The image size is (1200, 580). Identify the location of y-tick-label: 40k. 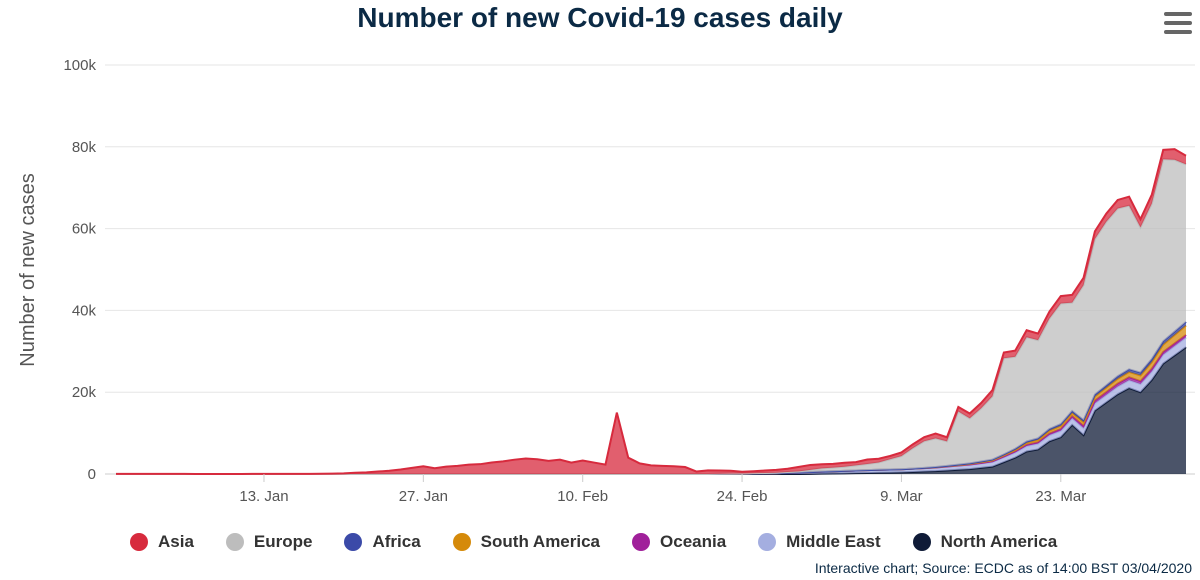
(84, 310).